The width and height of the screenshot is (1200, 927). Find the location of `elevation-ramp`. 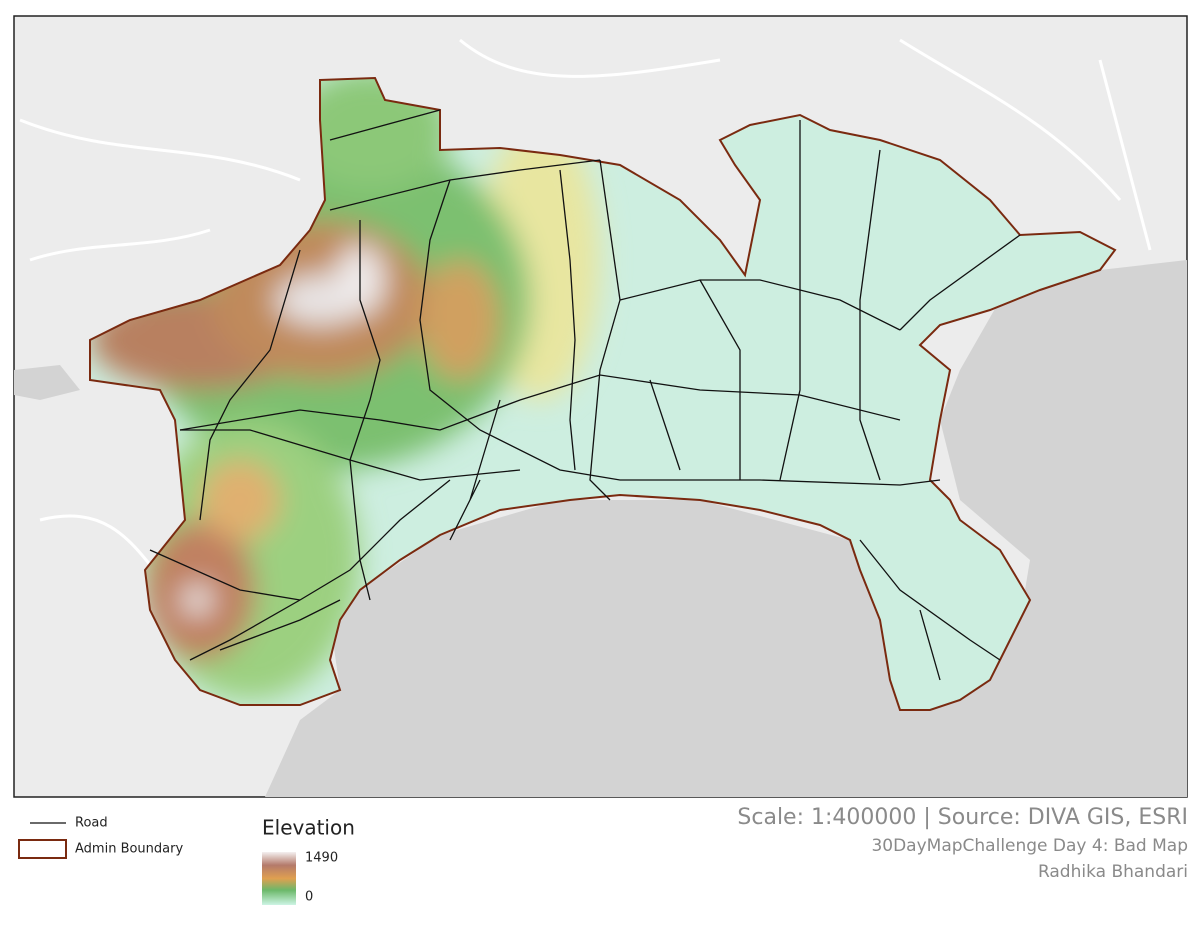

elevation-ramp is located at coordinates (279, 878).